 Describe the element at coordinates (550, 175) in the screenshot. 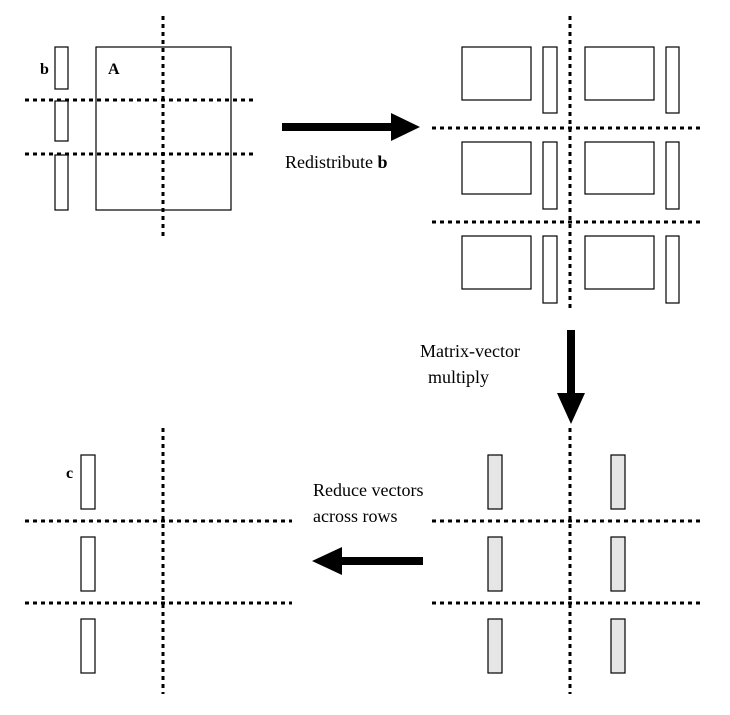

I see `vector-block-r2c1` at that location.